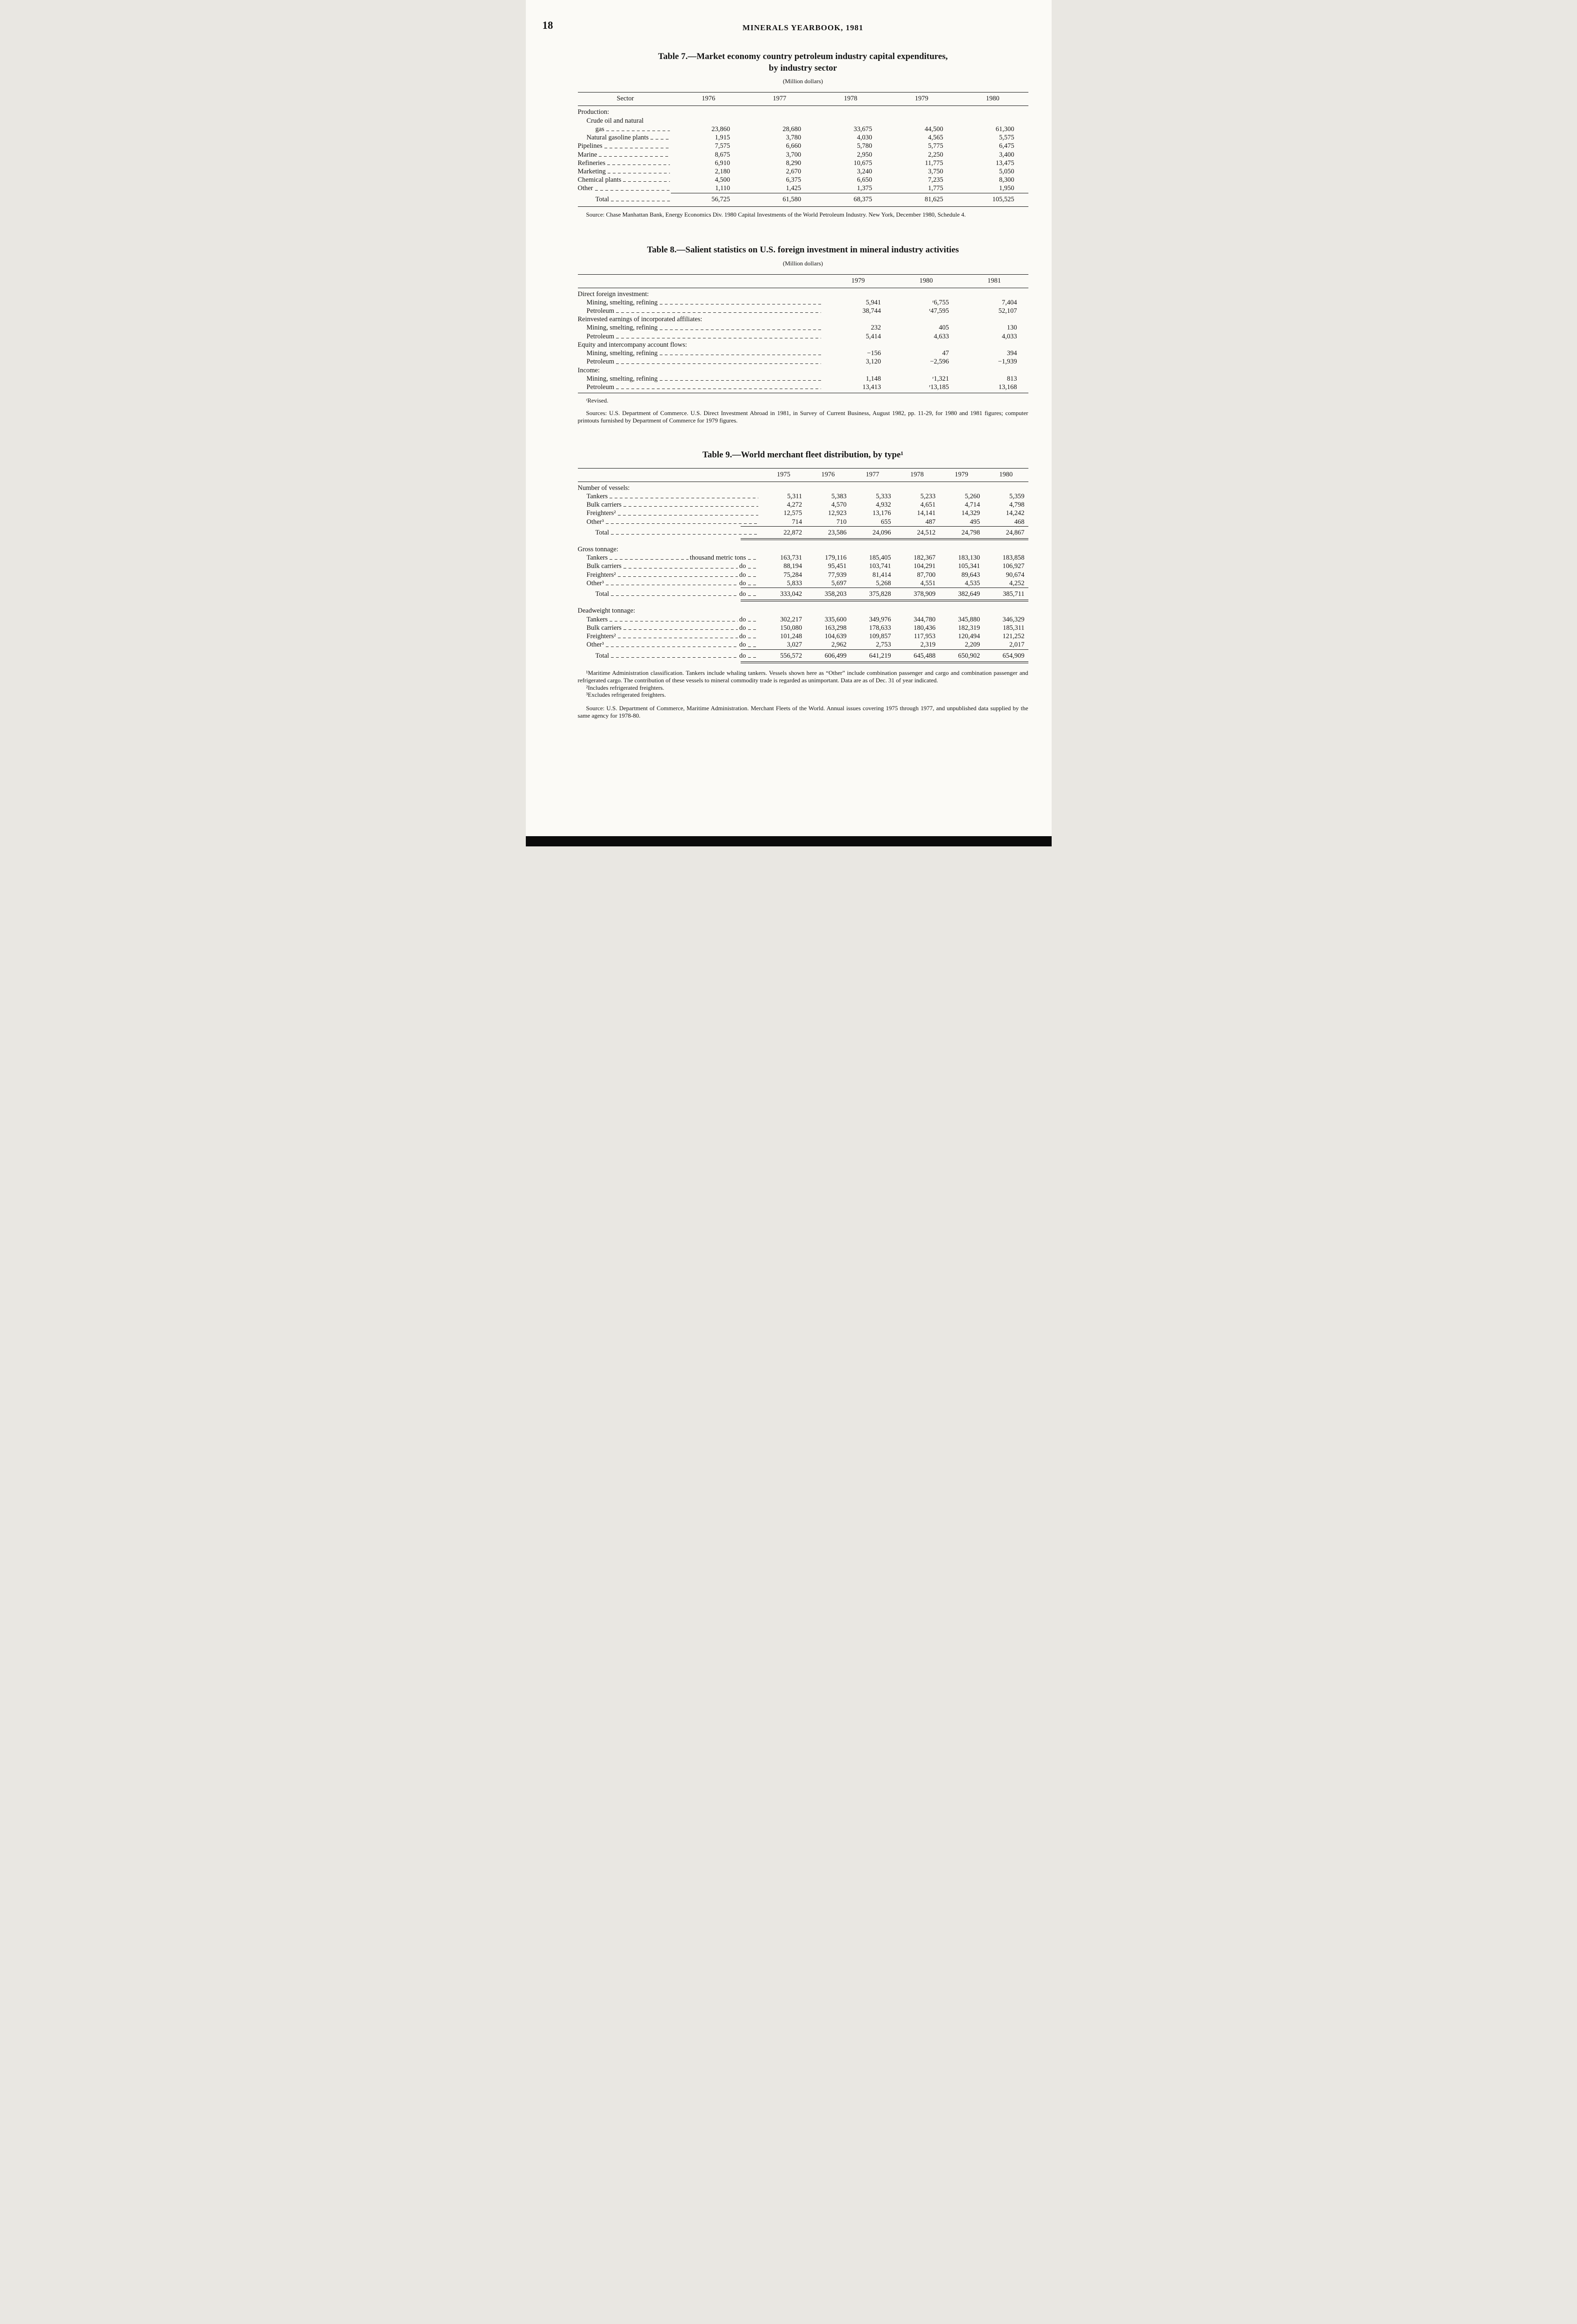 This screenshot has width=1577, height=2324. Describe the element at coordinates (925, 619) in the screenshot. I see `value-cell: 344,780` at that location.